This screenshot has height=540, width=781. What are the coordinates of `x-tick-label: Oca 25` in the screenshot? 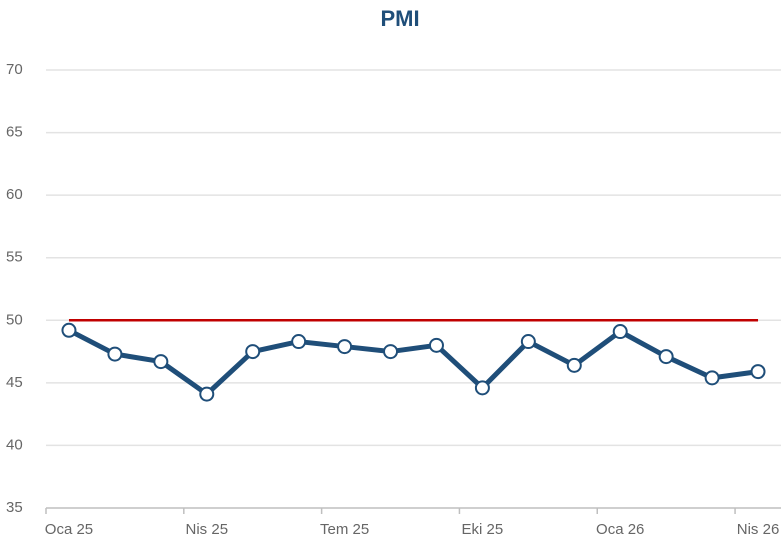 It's located at (69, 529).